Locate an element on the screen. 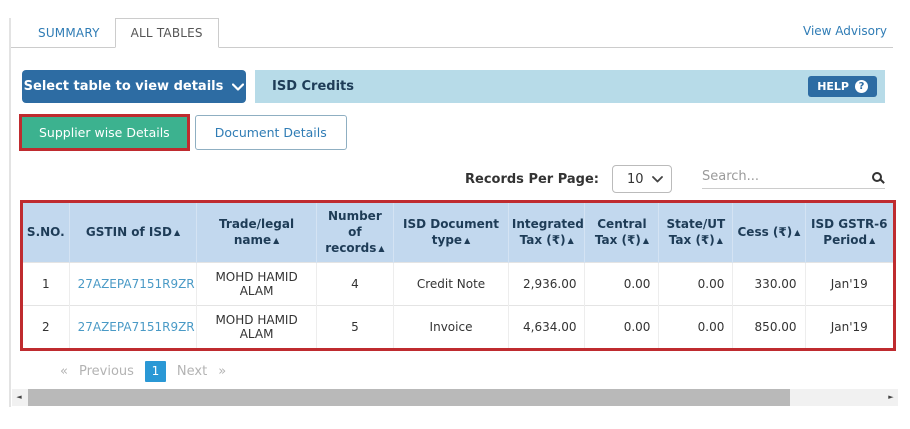  horizontal-scrollbar: ◄ ► is located at coordinates (455, 397).